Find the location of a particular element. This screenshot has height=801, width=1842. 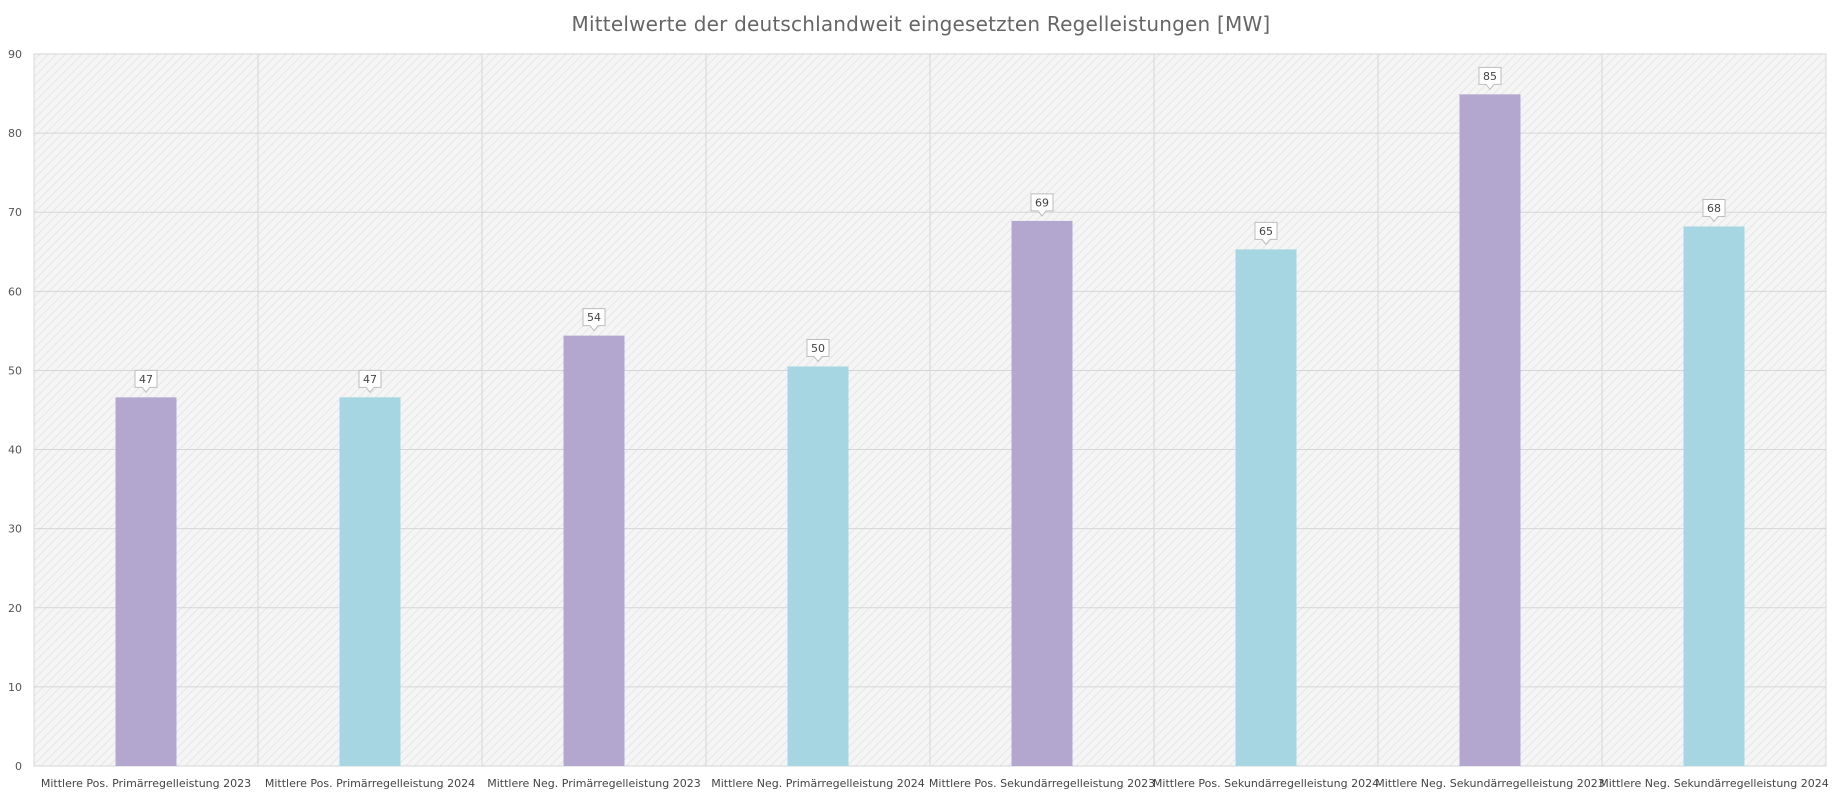

data-label-callout: 65 is located at coordinates (1266, 233).